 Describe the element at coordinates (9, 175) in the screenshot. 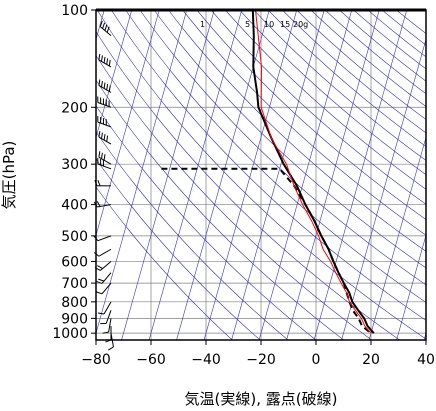

I see `y-axis-title: 気圧(hPa)` at that location.